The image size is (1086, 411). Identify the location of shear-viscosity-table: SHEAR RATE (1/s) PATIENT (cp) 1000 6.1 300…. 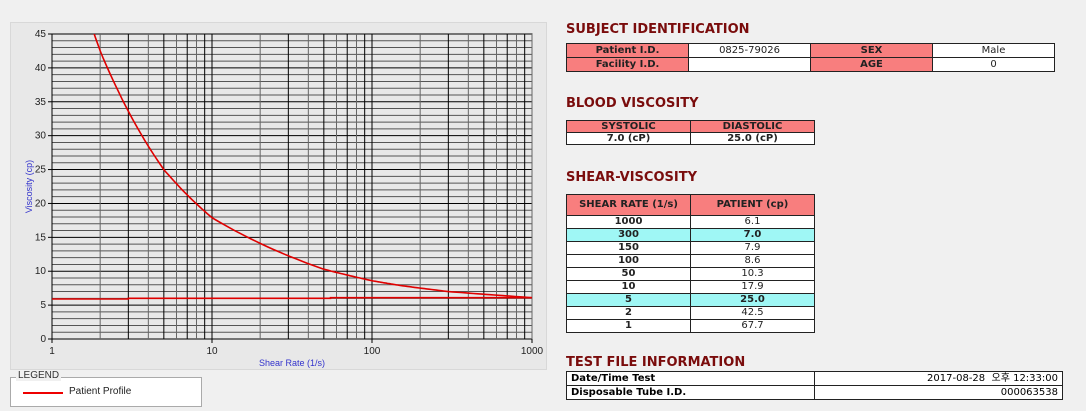
(690, 263).